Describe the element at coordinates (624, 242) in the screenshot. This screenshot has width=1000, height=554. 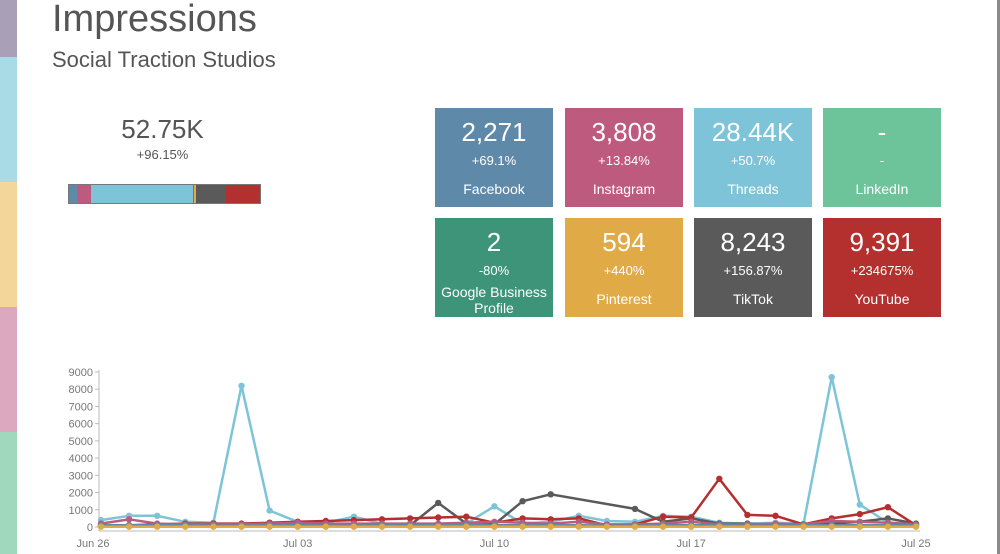
I see `tile-value: 594` at that location.